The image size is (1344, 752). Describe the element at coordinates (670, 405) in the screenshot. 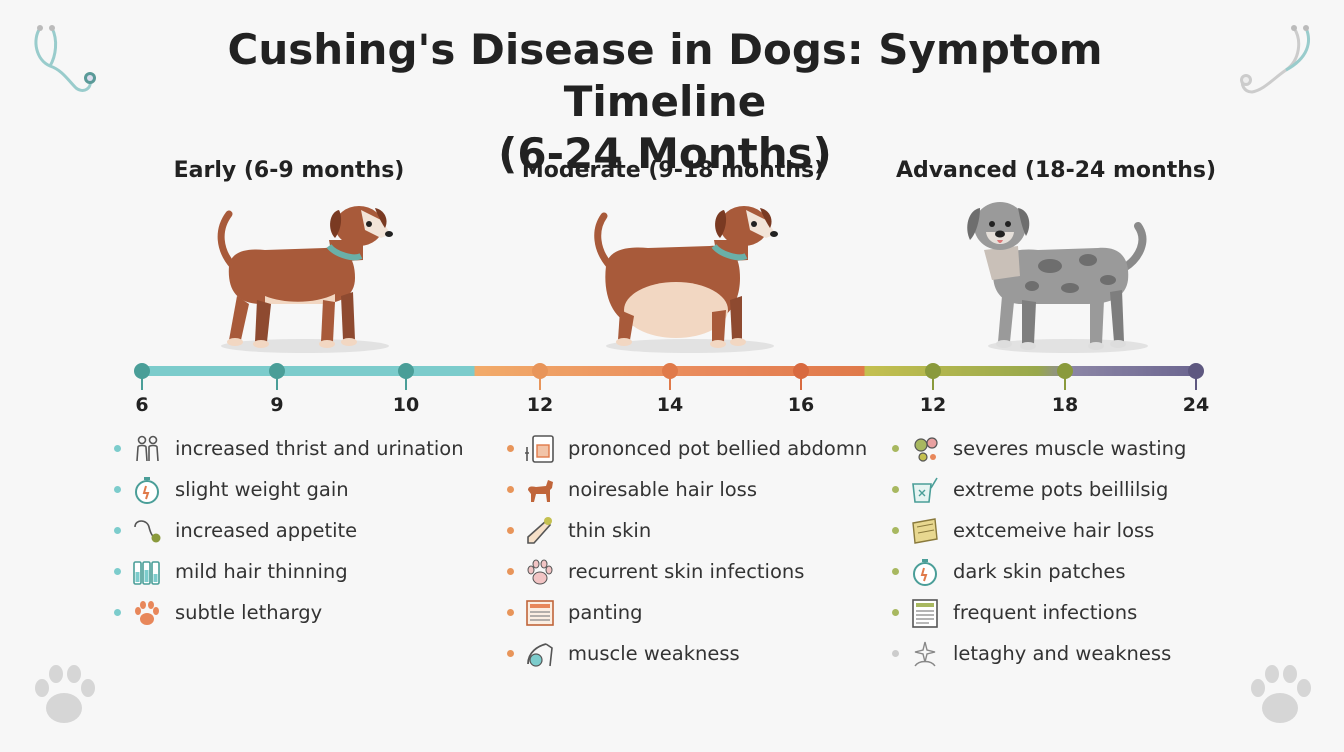

I see `tick-label: 14` at that location.